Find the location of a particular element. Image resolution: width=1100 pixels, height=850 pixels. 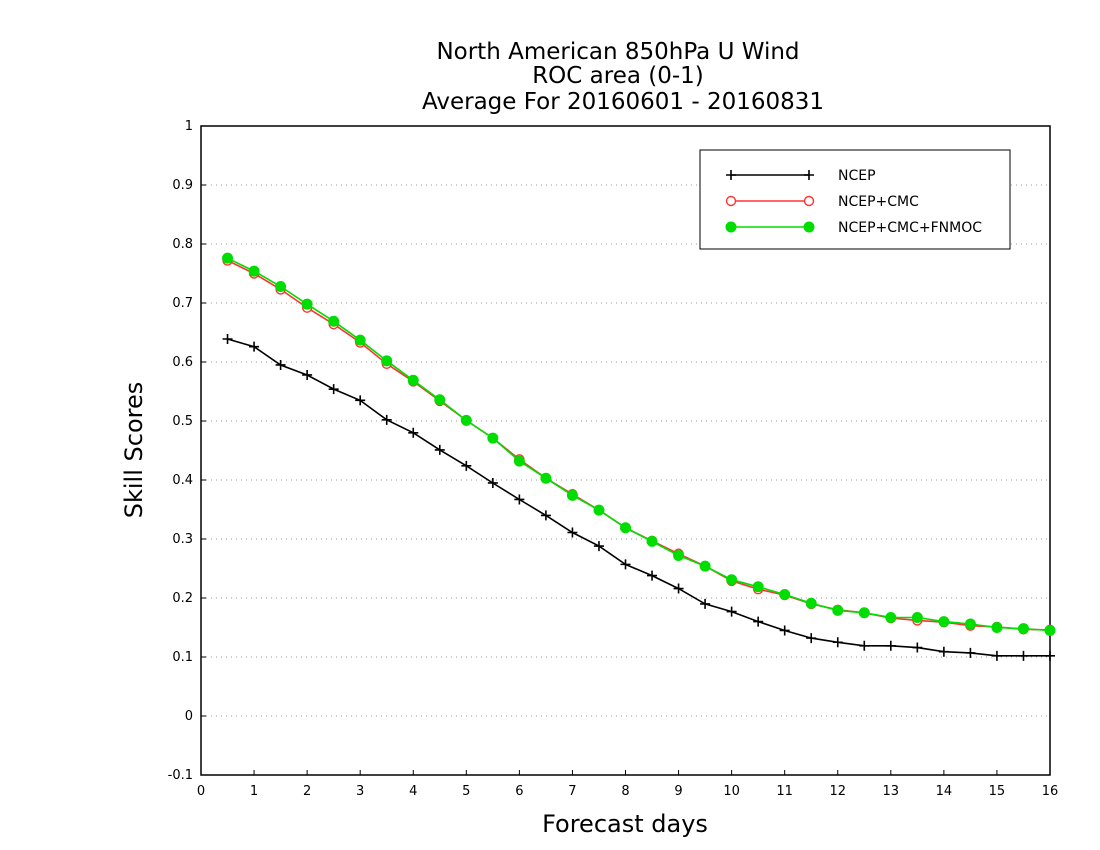

y-tick-label: -0.1 is located at coordinates (180, 775).